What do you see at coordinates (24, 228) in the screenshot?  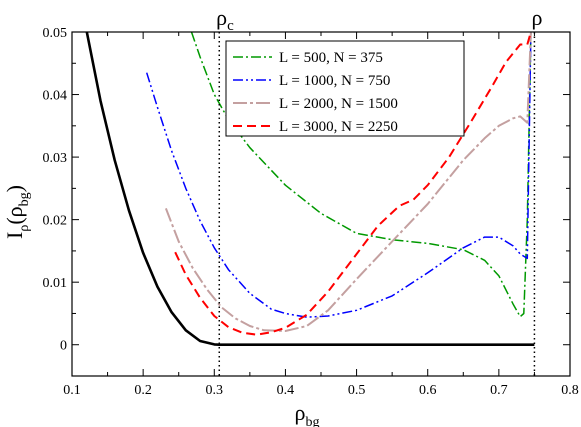 I see `y-axis-label-sub: ρ` at bounding box center [24, 228].